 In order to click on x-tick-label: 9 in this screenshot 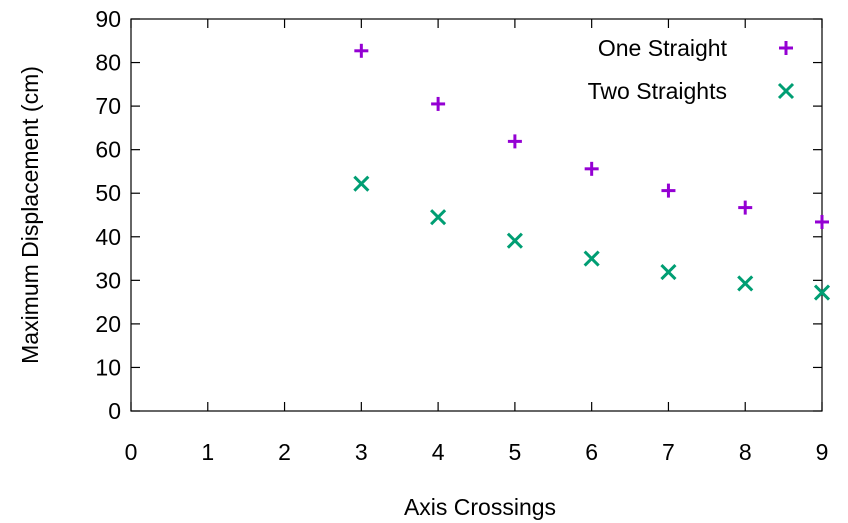, I will do `click(822, 452)`.